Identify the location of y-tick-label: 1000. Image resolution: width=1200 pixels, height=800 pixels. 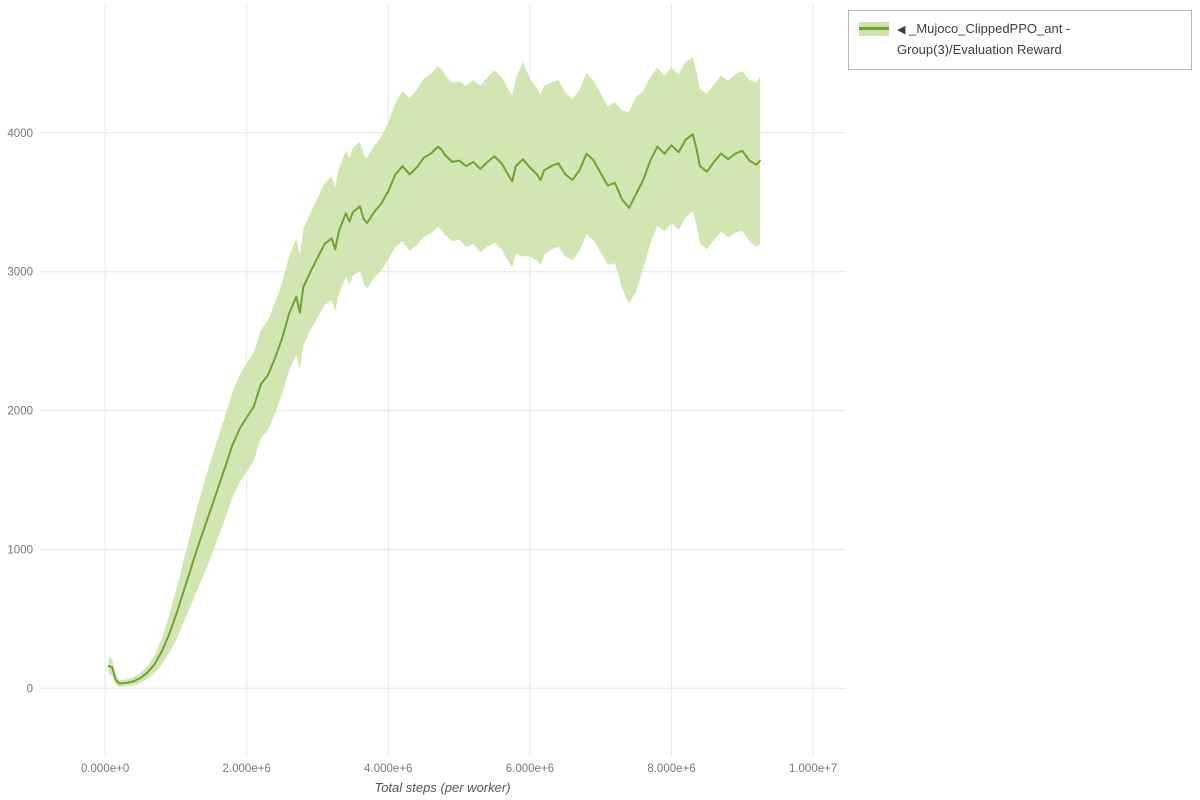
(20, 550).